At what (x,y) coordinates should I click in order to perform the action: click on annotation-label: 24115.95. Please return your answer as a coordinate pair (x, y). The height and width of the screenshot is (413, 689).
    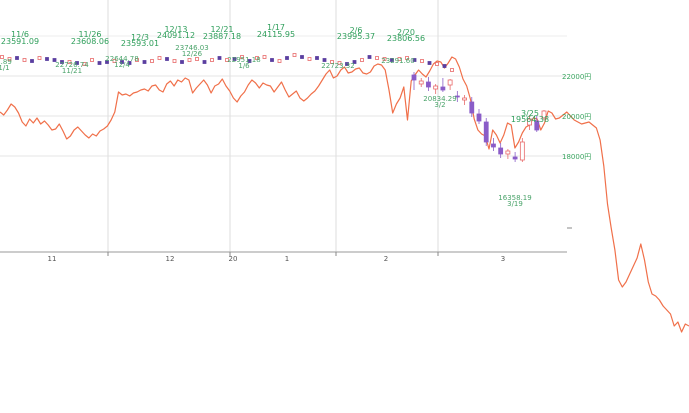
    Looking at the image, I should click on (276, 34).